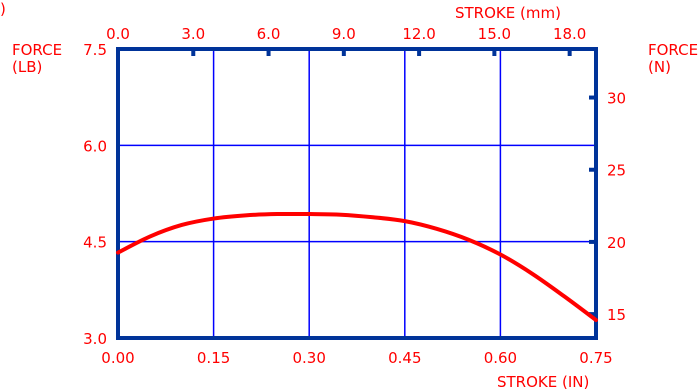  I want to click on x-top-tick-label-4: 12.0, so click(418, 34).